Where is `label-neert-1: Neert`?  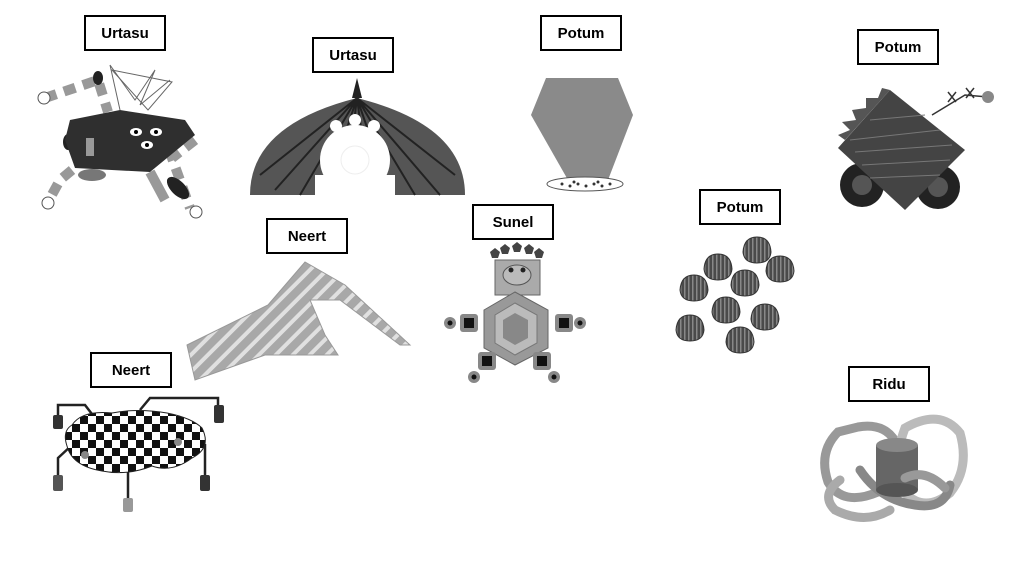
label-neert-1: Neert is located at coordinates (307, 236).